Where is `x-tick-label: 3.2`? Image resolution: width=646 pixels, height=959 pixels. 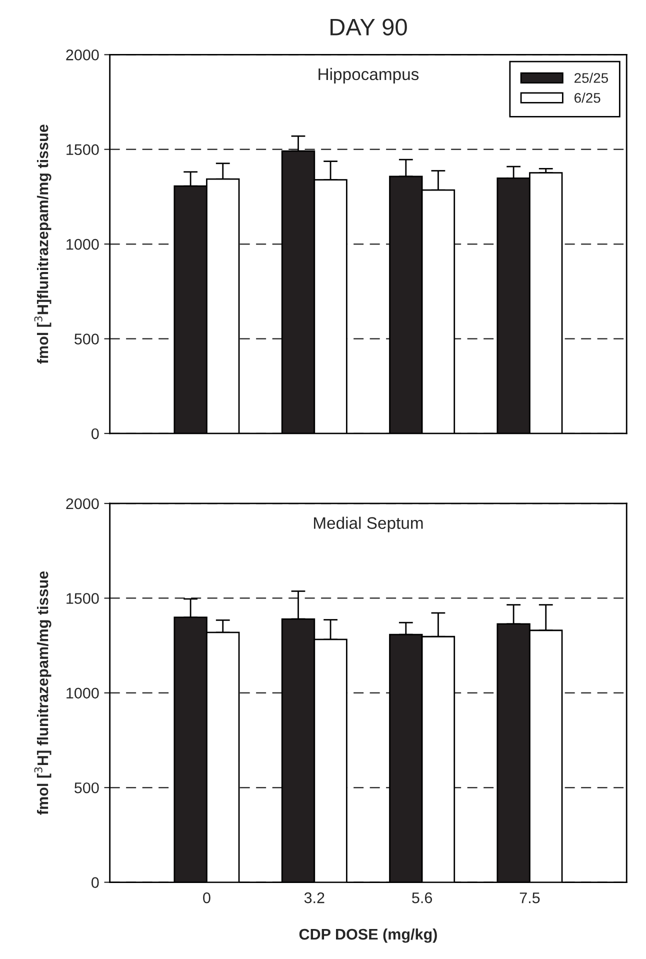
x-tick-label: 3.2 is located at coordinates (314, 898).